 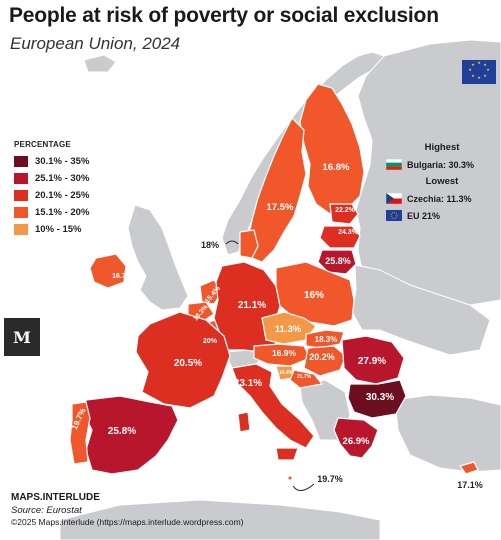 I want to click on page-subtitle: European Union, 2024, so click(x=95, y=43).